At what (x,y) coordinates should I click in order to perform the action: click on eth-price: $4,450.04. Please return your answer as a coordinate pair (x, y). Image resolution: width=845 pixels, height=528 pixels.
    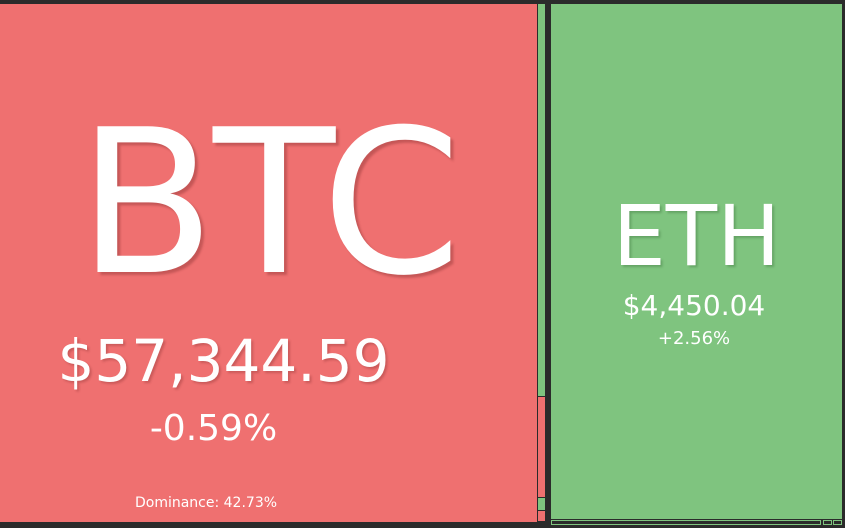
    Looking at the image, I should click on (694, 305).